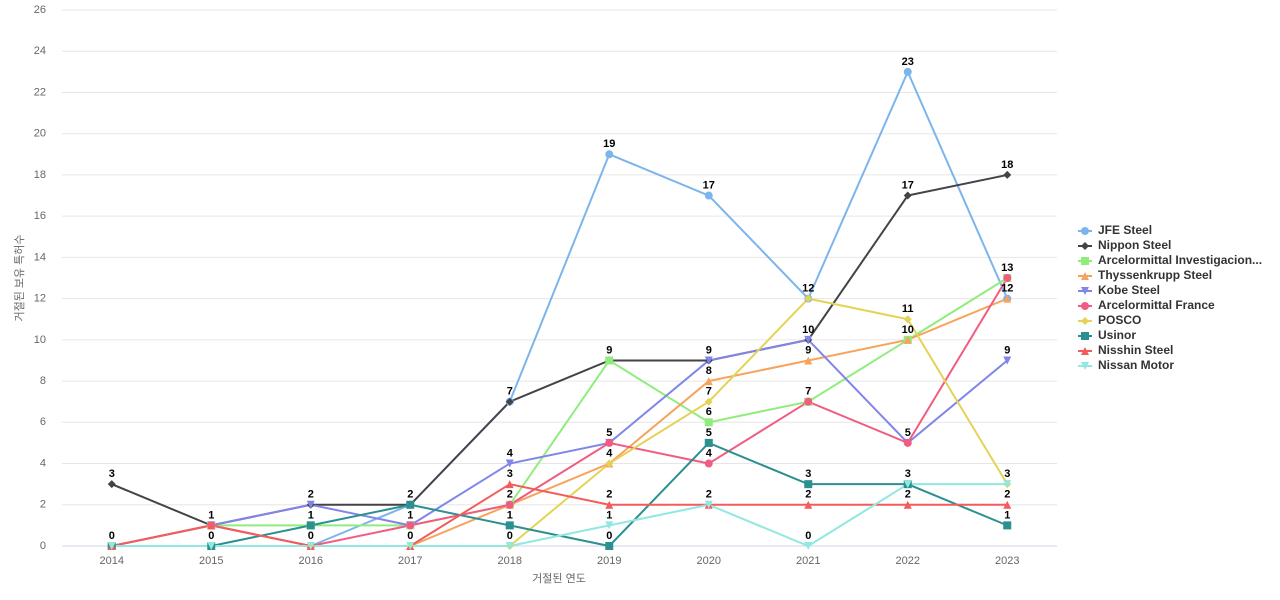 Image resolution: width=1280 pixels, height=600 pixels. Describe the element at coordinates (1007, 561) in the screenshot. I see `x-tick-label: 2023` at that location.